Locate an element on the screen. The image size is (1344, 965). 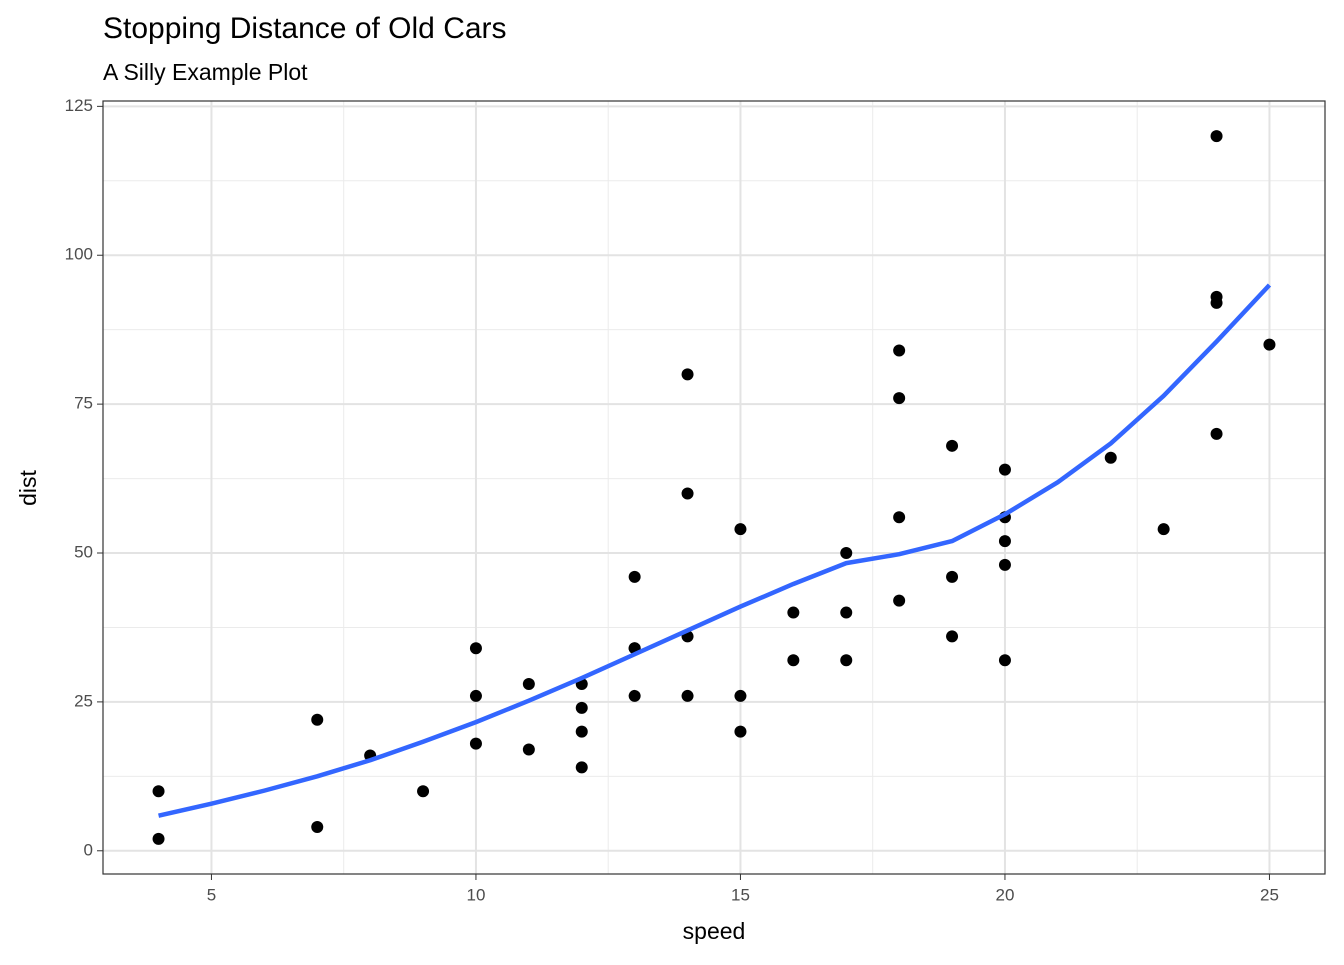
y-tick-label: 0 is located at coordinates (88, 849).